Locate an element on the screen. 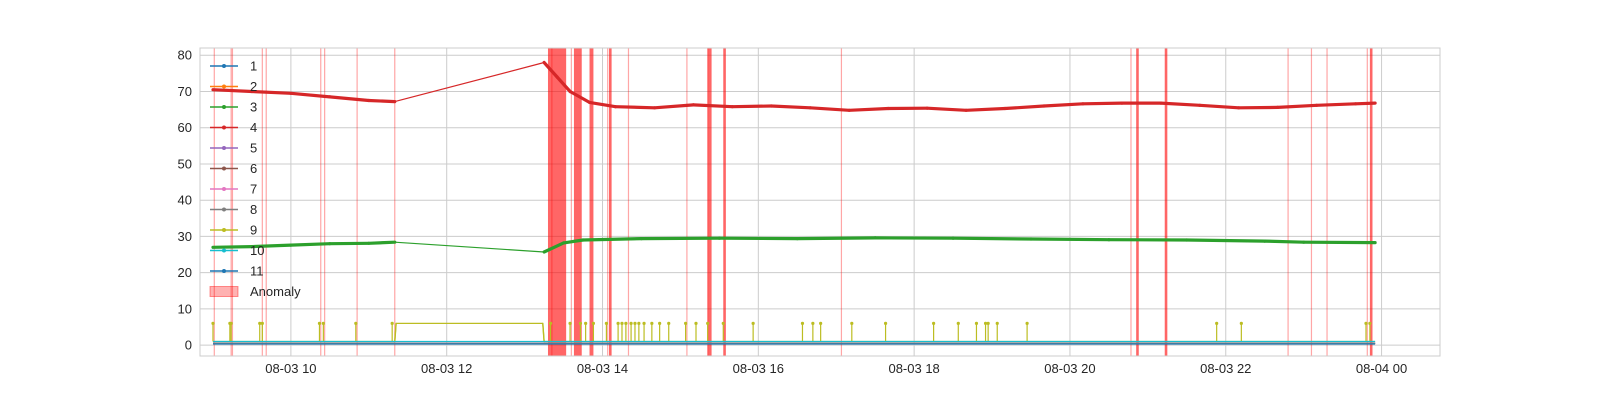 The width and height of the screenshot is (1600, 400). y-tick-label: 60 is located at coordinates (185, 127).